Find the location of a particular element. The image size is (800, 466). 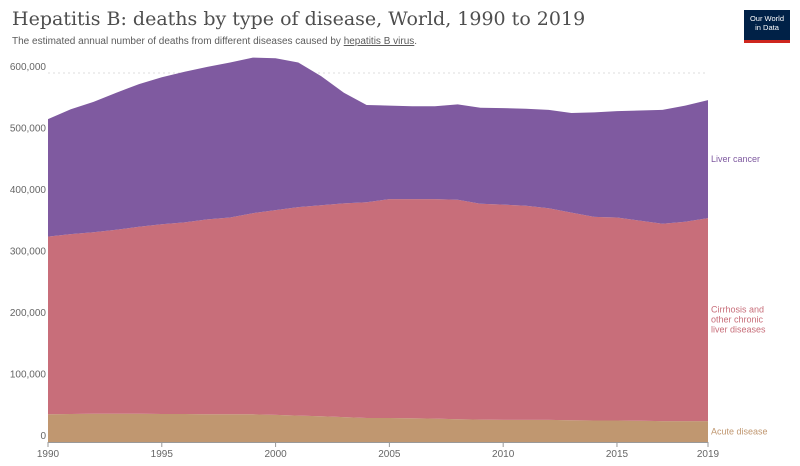

subtitle-link: hepatitis B virus is located at coordinates (379, 41).